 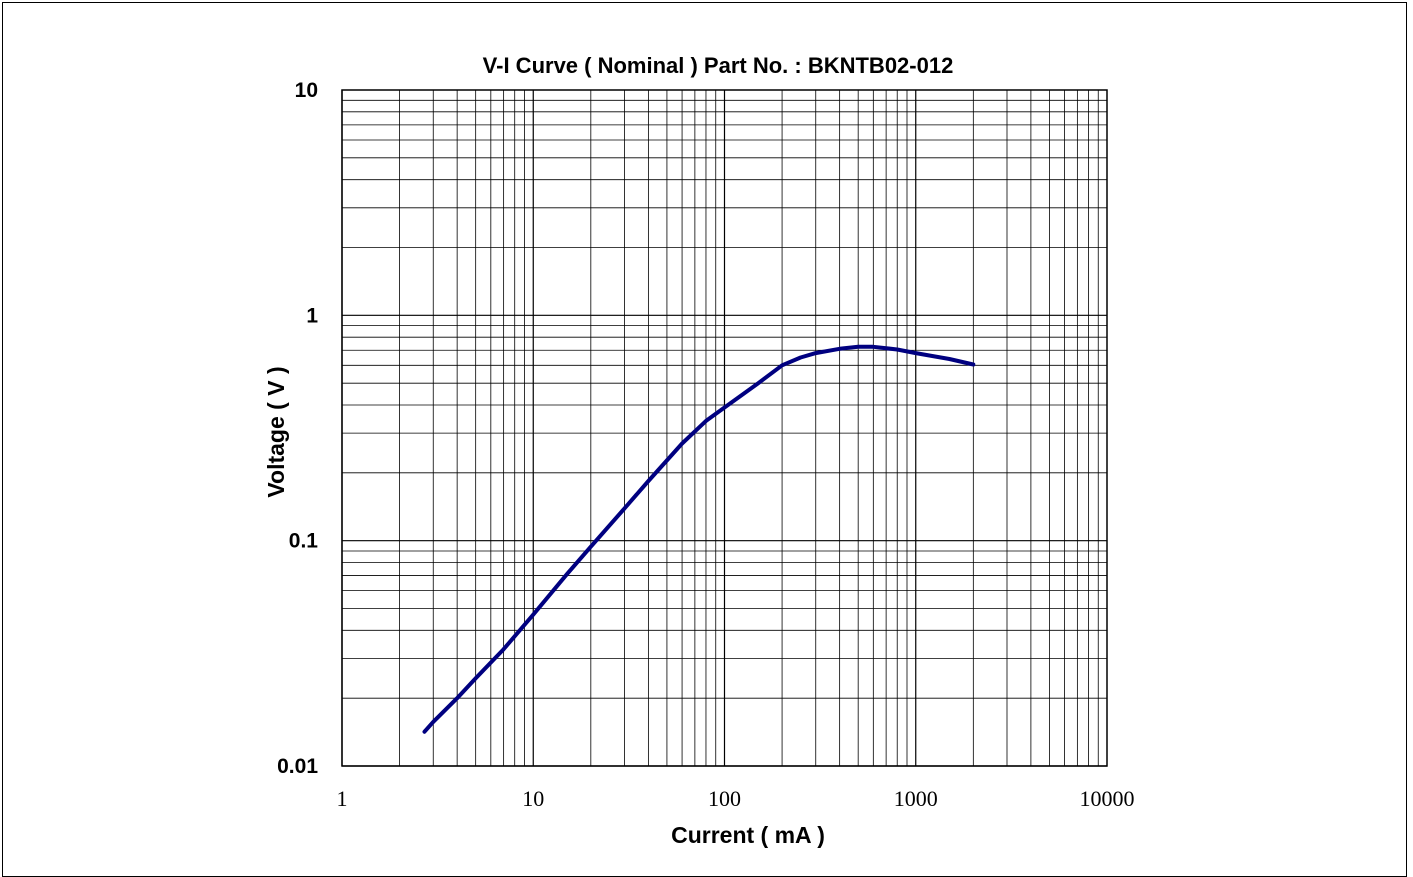 I want to click on y-tick-label: 0.01, so click(x=297, y=766).